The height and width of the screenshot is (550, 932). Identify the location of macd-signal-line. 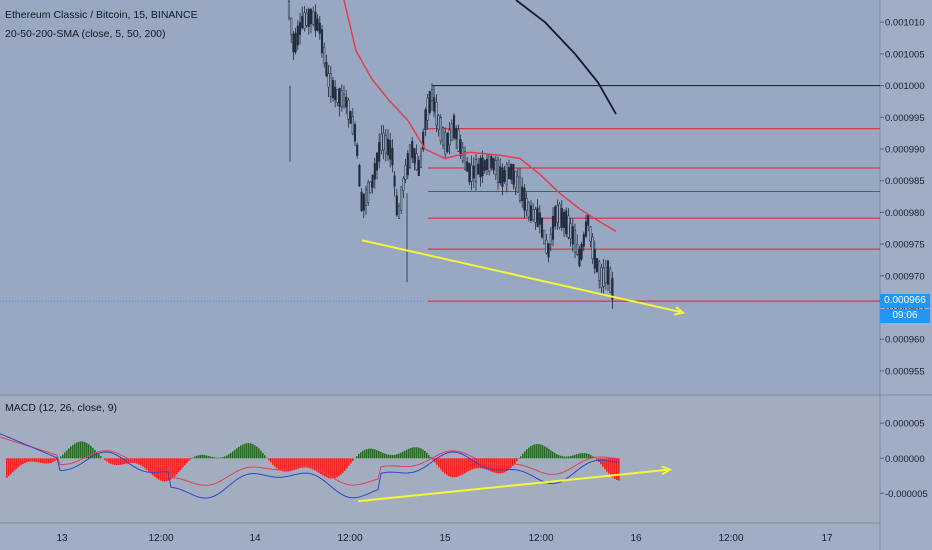
(309, 461).